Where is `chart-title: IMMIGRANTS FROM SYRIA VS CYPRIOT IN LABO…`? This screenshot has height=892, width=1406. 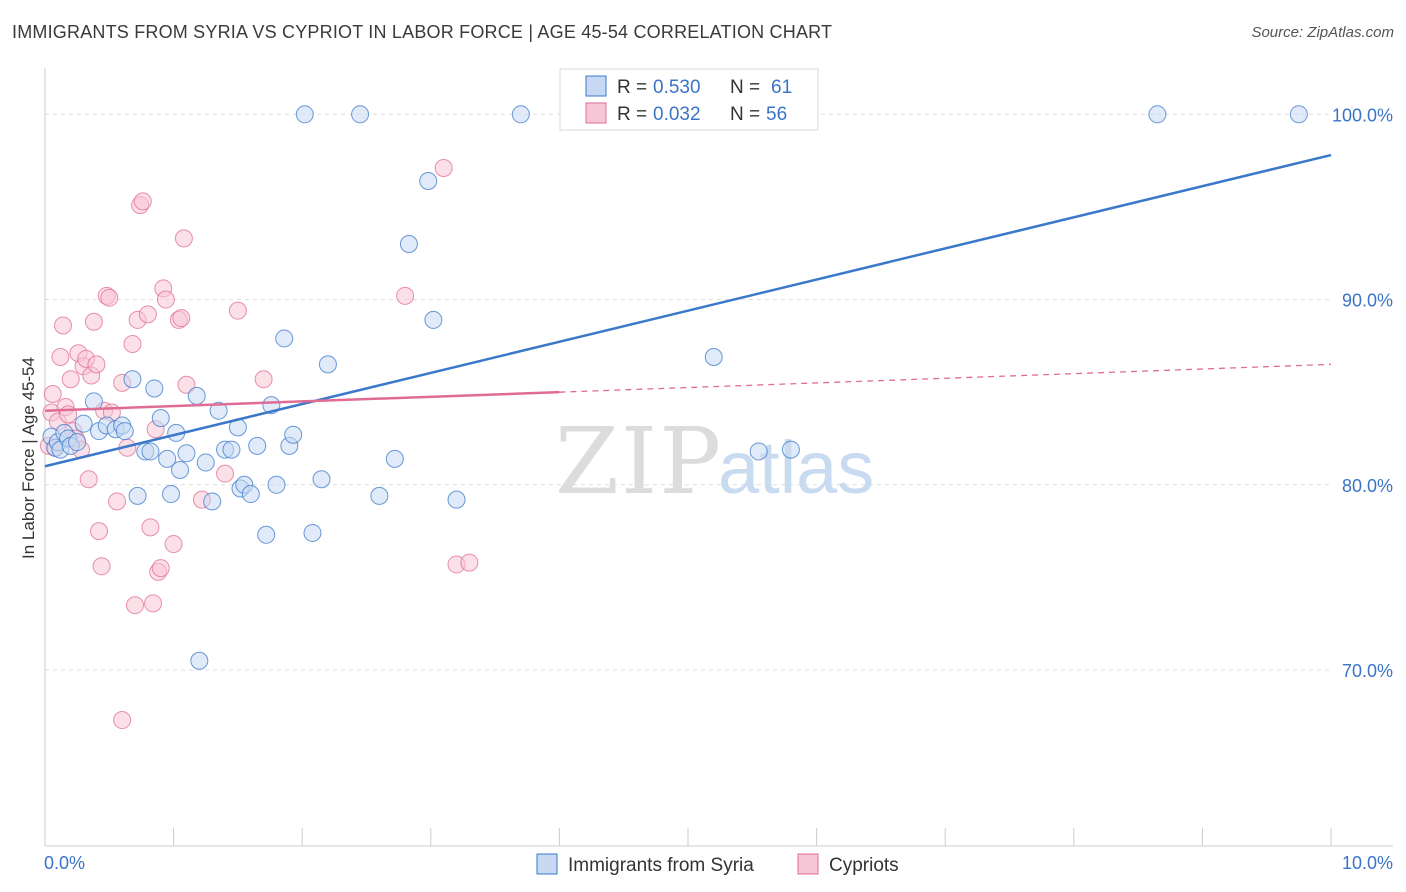
chart-title: IMMIGRANTS FROM SYRIA VS CYPRIOT IN LABO… is located at coordinates (422, 32).